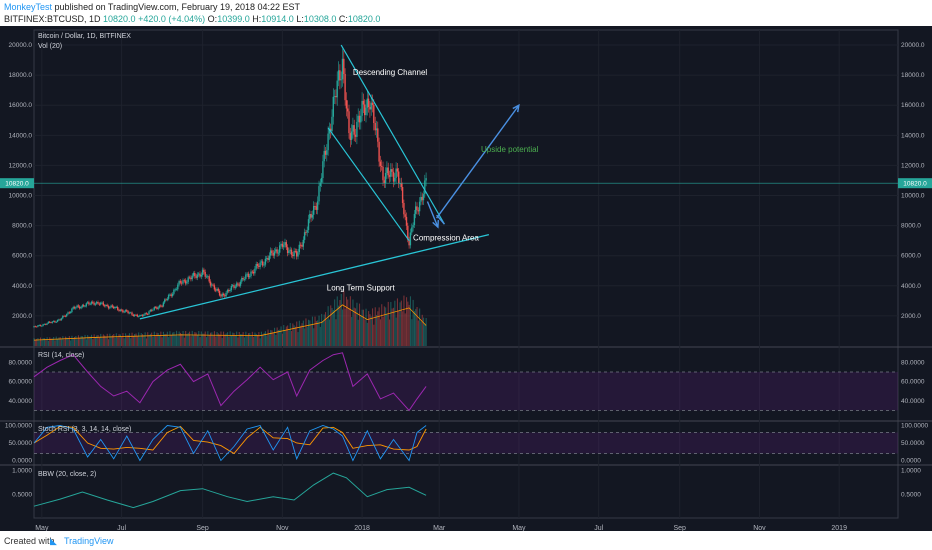 Image resolution: width=932 pixels, height=550 pixels. I want to click on y-tick-label-left: 10000.0, so click(21, 196).